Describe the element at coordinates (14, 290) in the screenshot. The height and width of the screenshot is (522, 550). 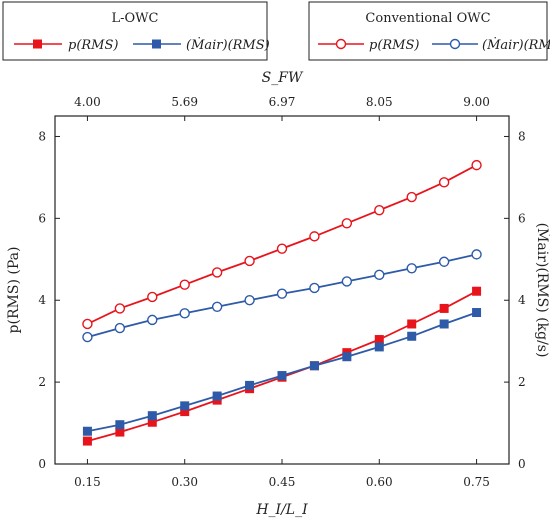
I see `y-axis-title-left: p(RMS) (Pa)` at that location.